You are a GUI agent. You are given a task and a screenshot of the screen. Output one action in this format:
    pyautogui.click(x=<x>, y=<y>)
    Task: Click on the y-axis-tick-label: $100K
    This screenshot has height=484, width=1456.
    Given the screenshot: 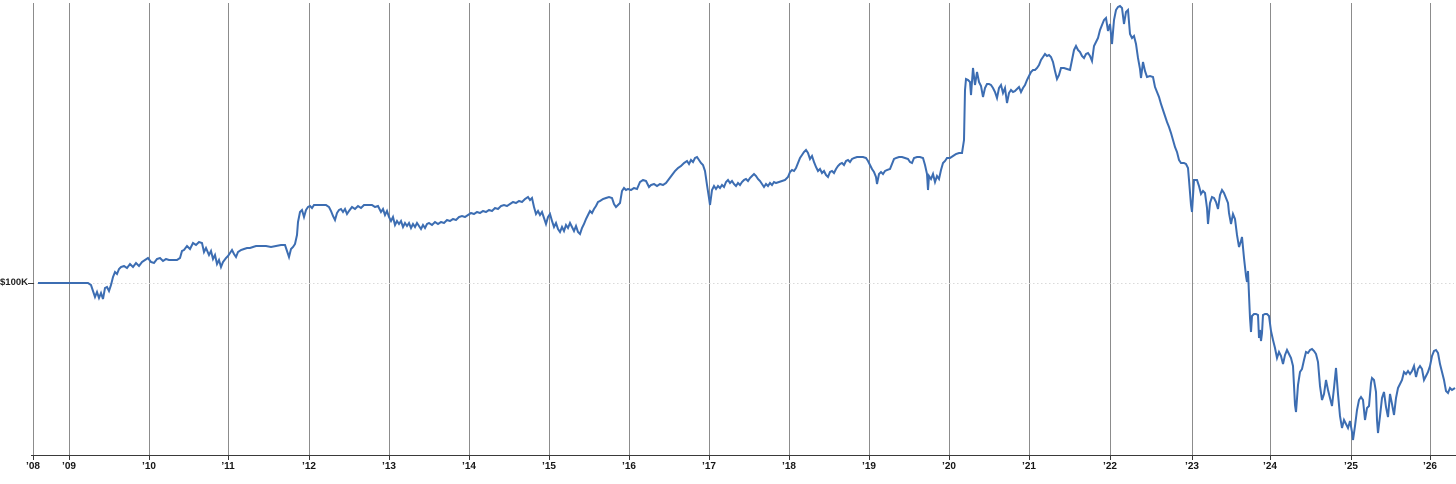 What is the action you would take?
    pyautogui.click(x=14, y=282)
    